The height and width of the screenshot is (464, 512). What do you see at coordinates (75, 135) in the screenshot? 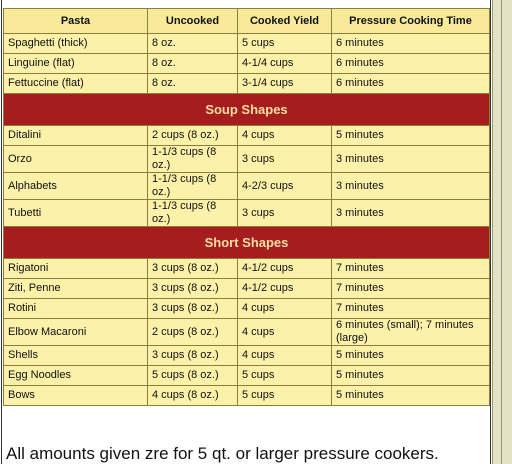
I see `table-cell: Ditalini` at bounding box center [75, 135].